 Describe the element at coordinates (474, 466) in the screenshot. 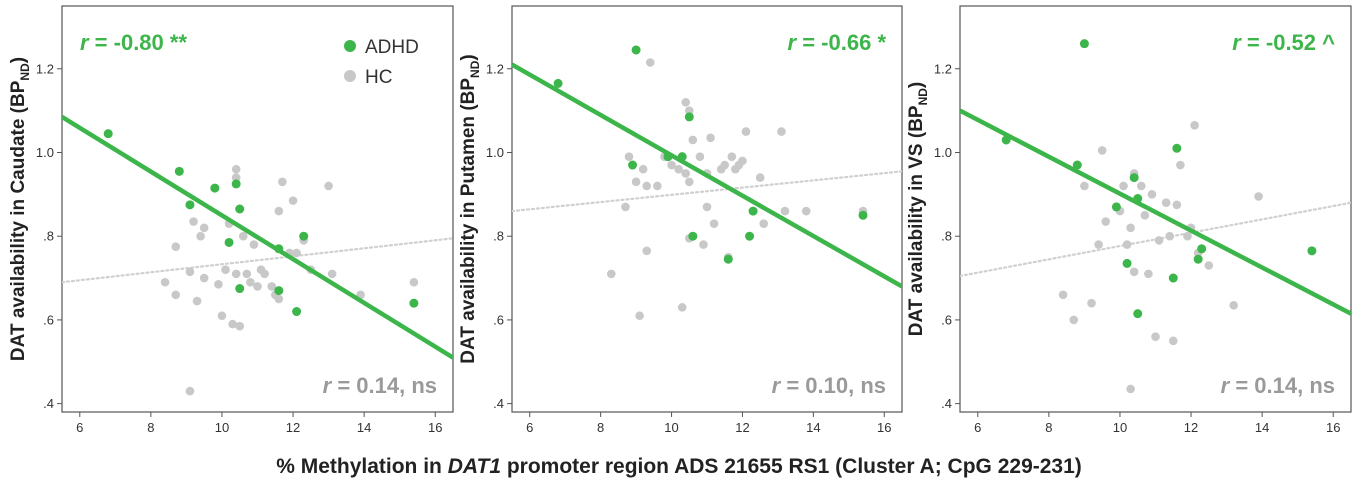

I see `x-axis-label-gene: DAT1` at that location.